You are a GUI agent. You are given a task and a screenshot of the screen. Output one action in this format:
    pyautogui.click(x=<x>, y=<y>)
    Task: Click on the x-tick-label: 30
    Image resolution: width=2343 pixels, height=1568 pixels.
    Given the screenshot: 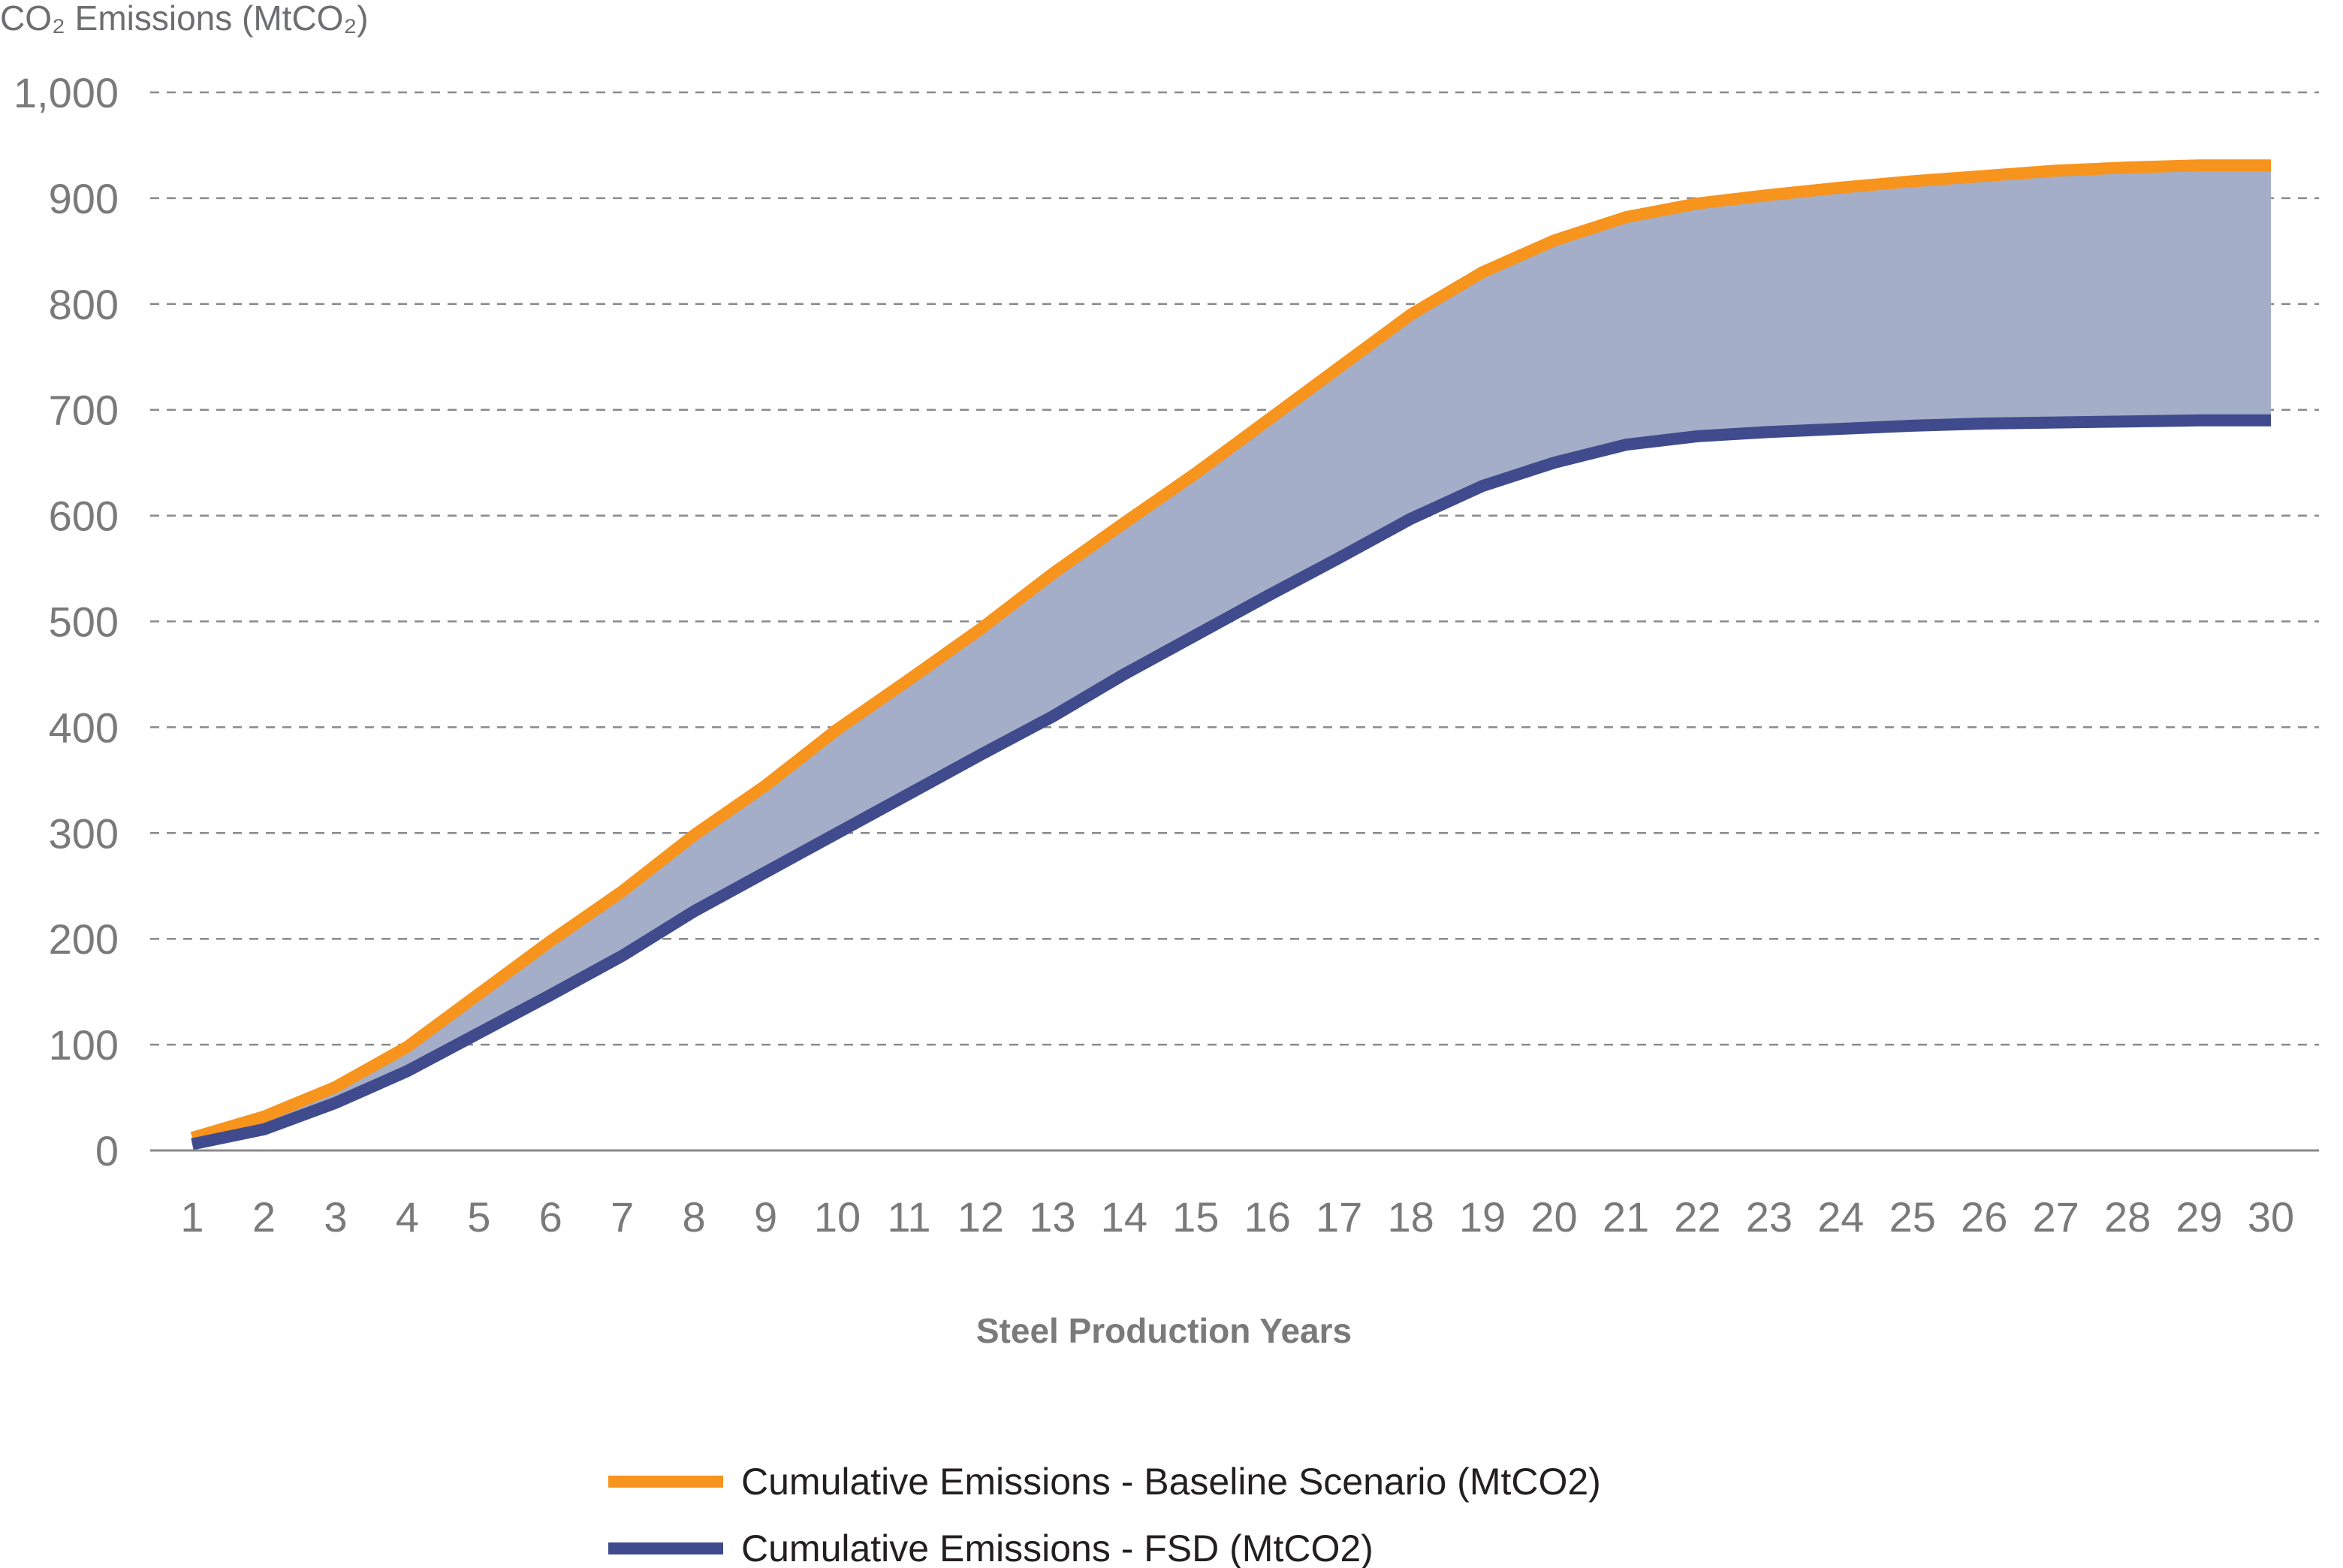 What is the action you would take?
    pyautogui.click(x=2271, y=1217)
    